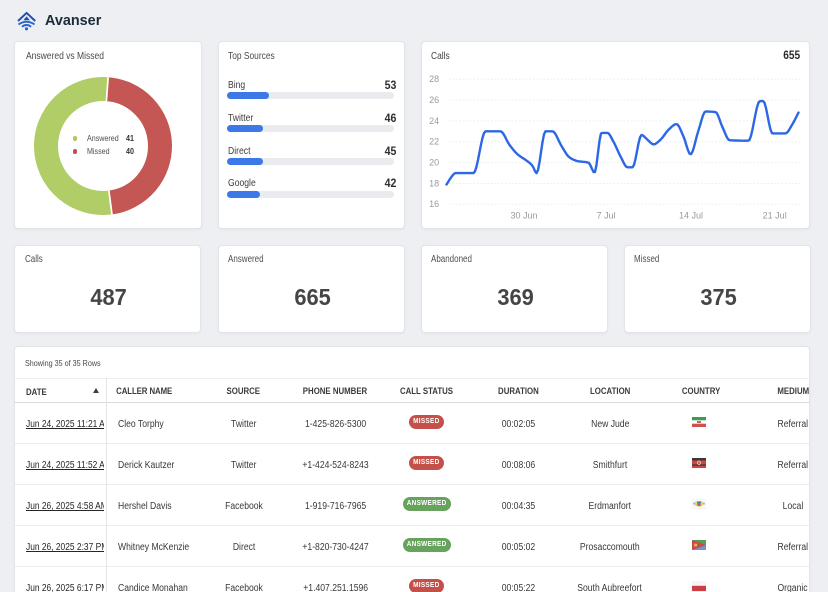 This screenshot has width=828, height=592. I want to click on svg-text: 30 Jun, so click(523, 216).